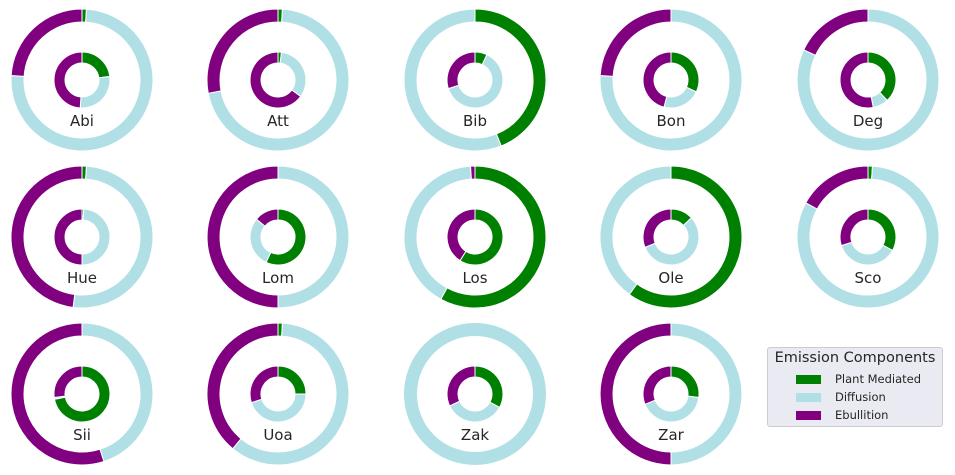 The height and width of the screenshot is (475, 955). Describe the element at coordinates (277, 435) in the screenshot. I see `site-label-uoa: Uoa` at that location.